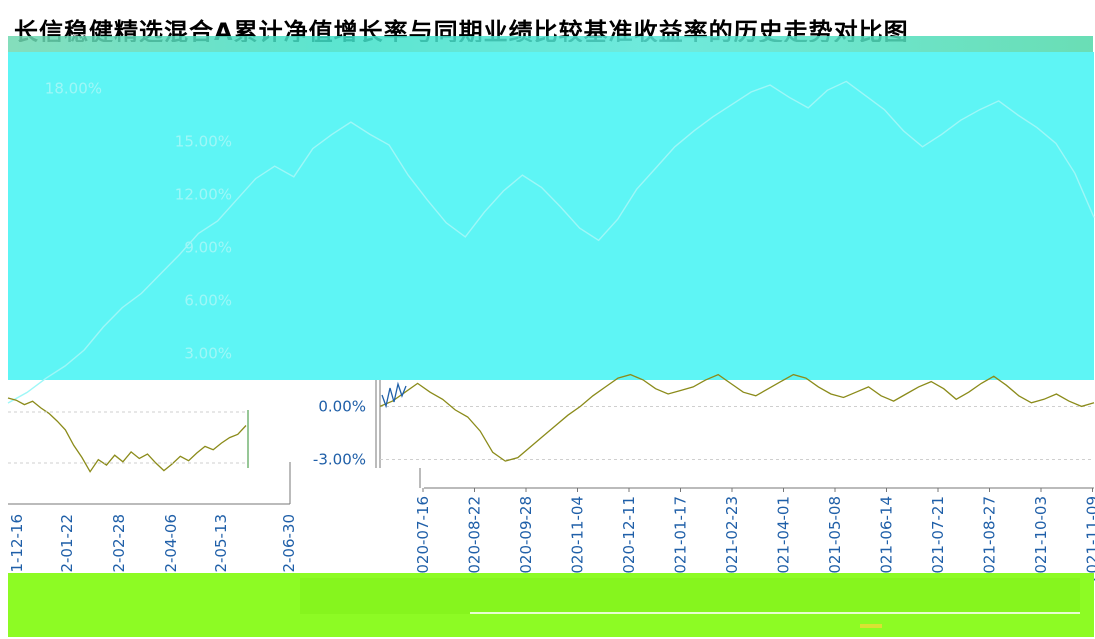 This screenshot has height=639, width=1095. I want to click on inset-series-line, so click(127, 435).